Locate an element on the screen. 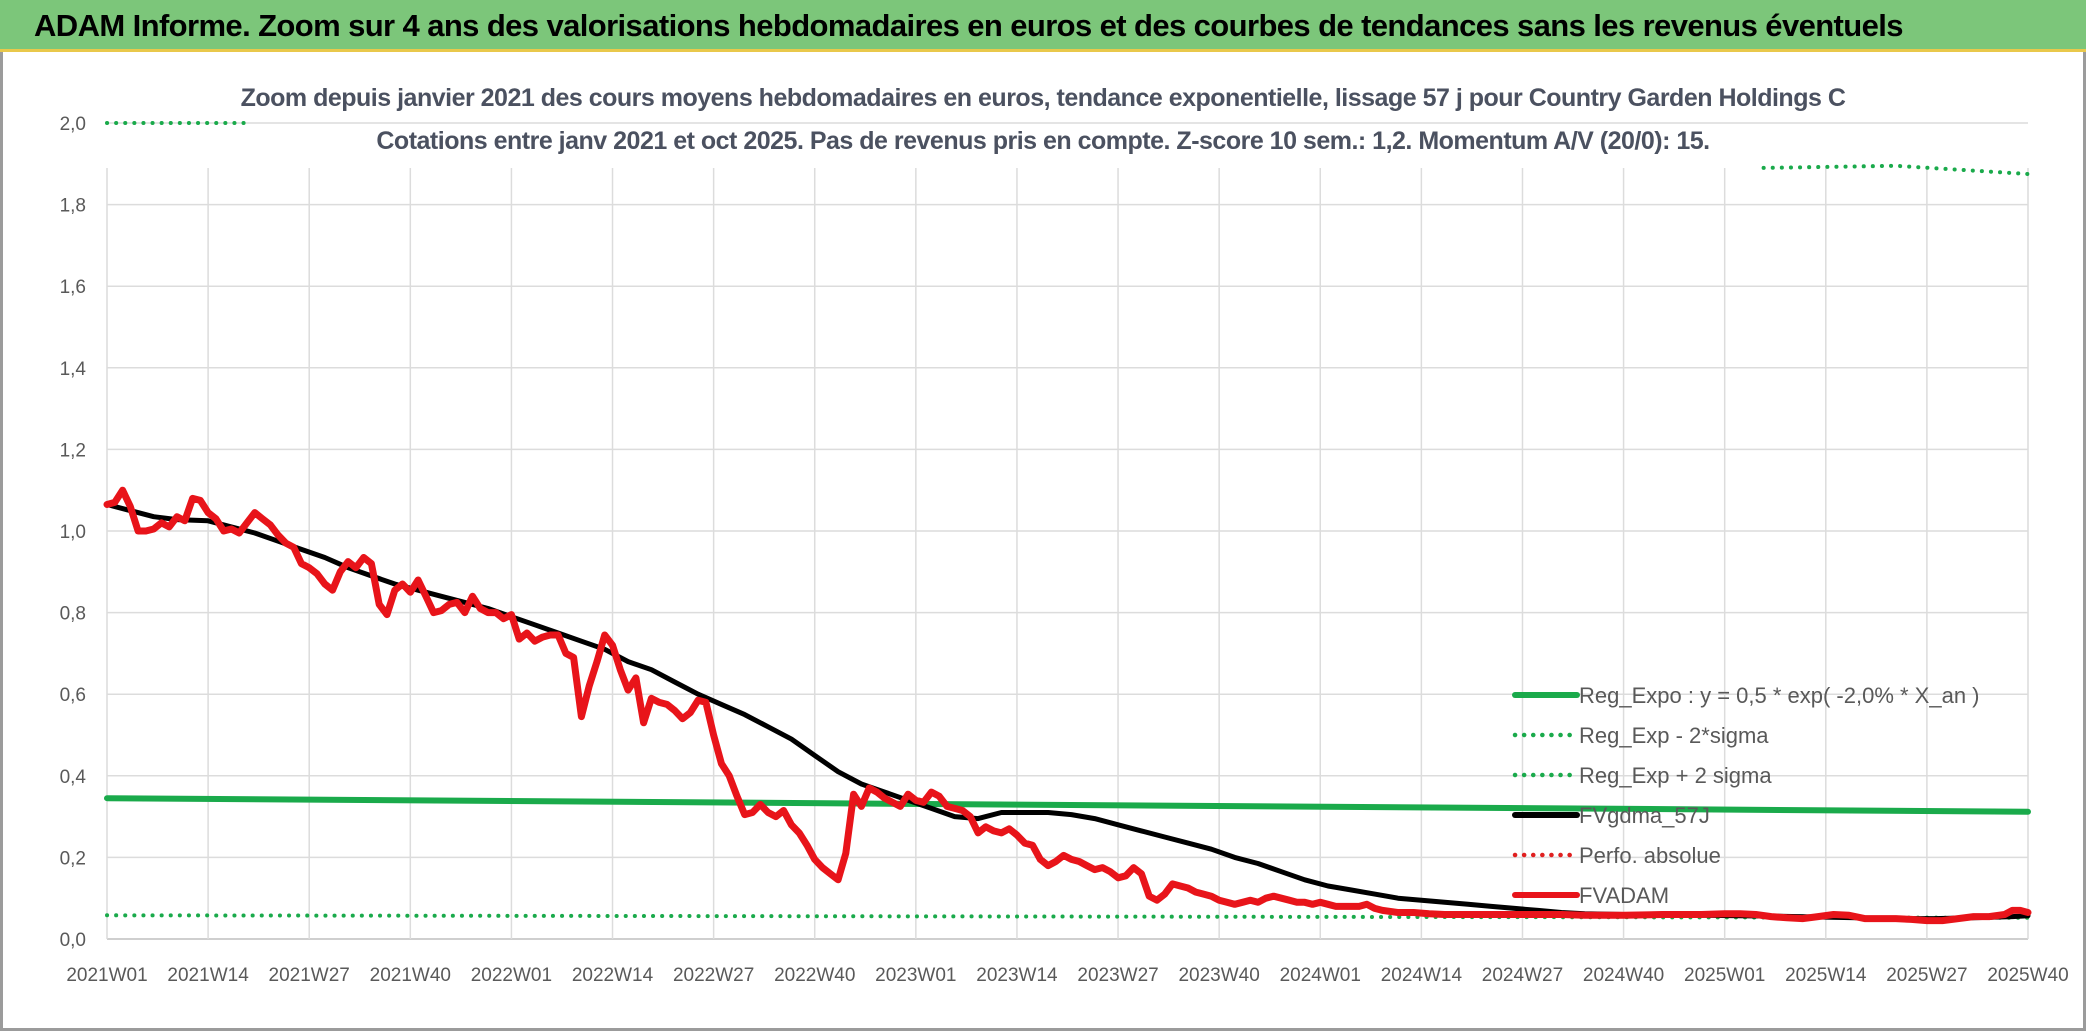 The height and width of the screenshot is (1031, 2086). legend-label: Reg_Exp - 2*sigma is located at coordinates (1674, 735).